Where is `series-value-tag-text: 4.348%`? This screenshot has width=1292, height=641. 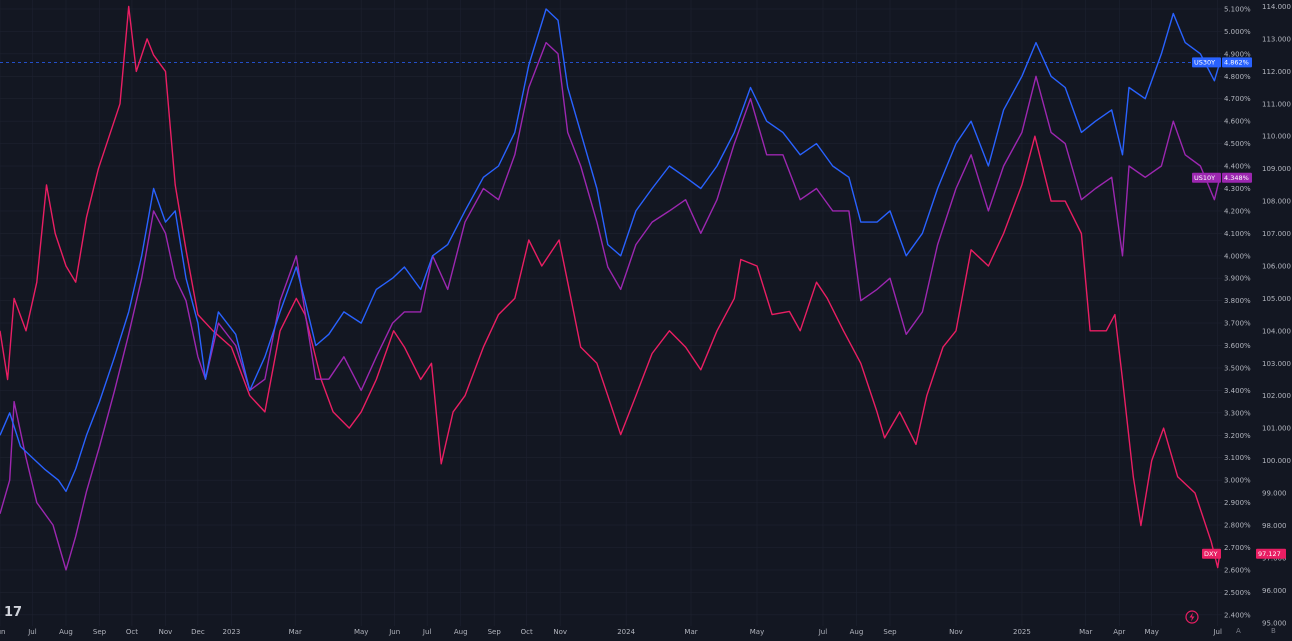 series-value-tag-text: 4.348% is located at coordinates (1236, 178).